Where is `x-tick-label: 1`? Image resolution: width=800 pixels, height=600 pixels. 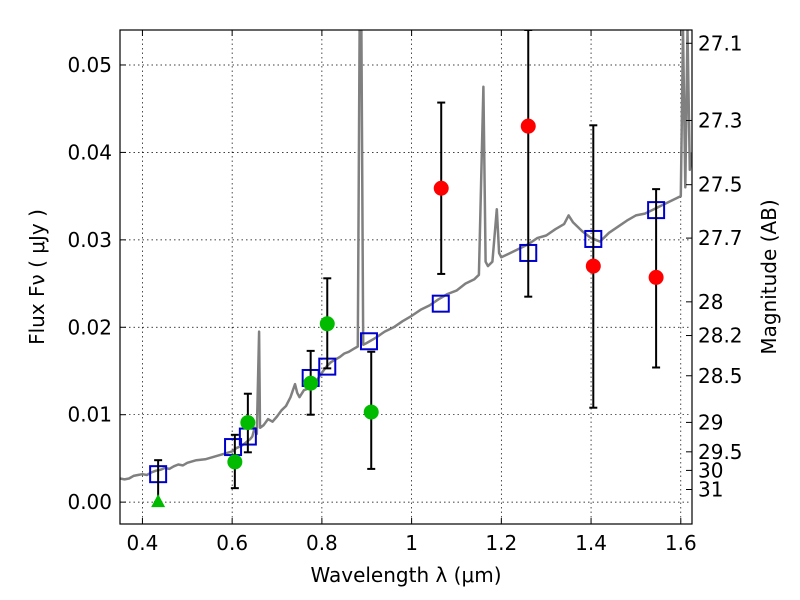
x-tick-label: 1 is located at coordinates (411, 543).